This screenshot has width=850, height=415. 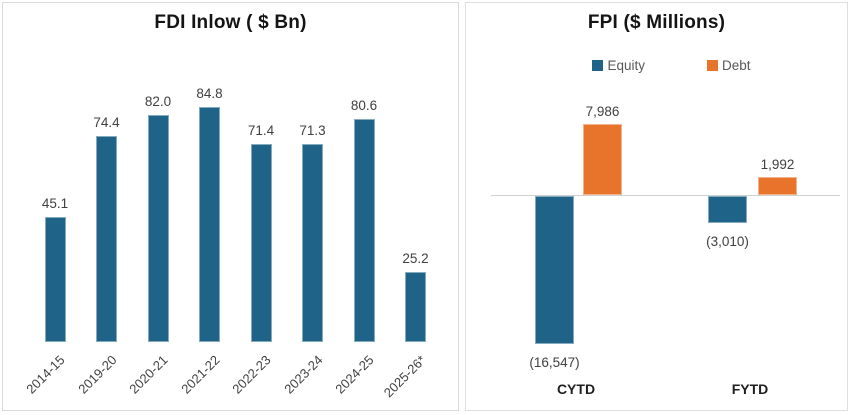 I want to click on fdi-chart-title: FDI Inlow ( $ Bn), so click(x=230, y=22).